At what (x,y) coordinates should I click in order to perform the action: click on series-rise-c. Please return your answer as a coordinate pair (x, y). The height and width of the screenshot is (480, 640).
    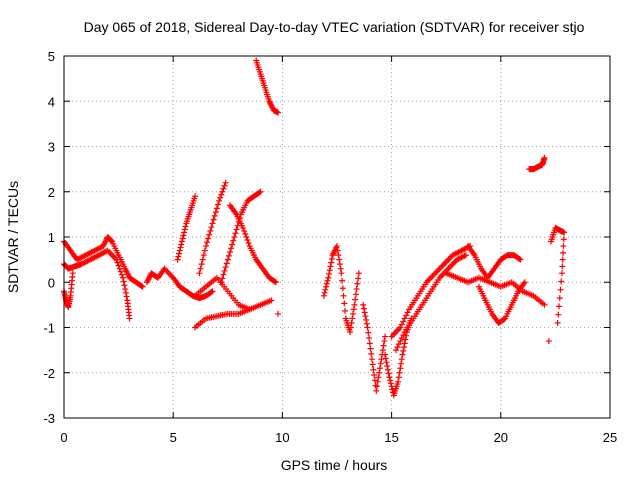
    Looking at the image, I should click on (241, 237).